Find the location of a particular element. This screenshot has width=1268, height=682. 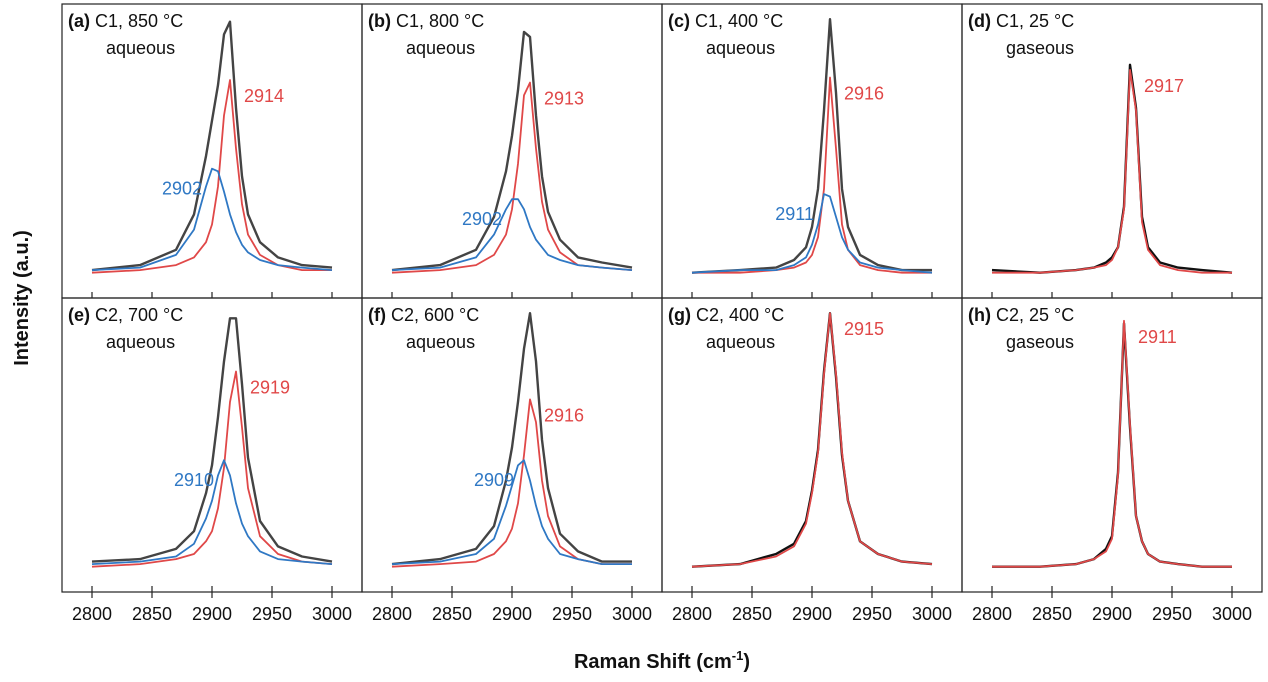

peak-label: 2909 is located at coordinates (494, 480).